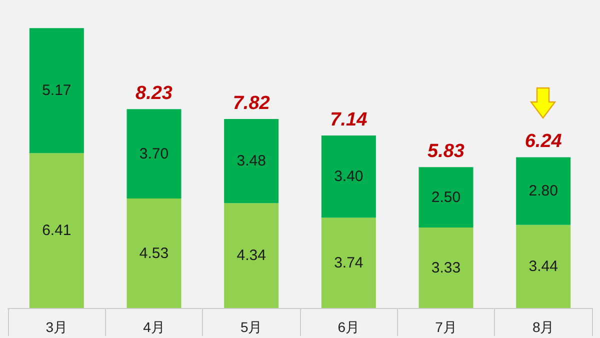 The height and width of the screenshot is (338, 600). What do you see at coordinates (543, 141) in the screenshot?
I see `total-label: 6.24` at bounding box center [543, 141].